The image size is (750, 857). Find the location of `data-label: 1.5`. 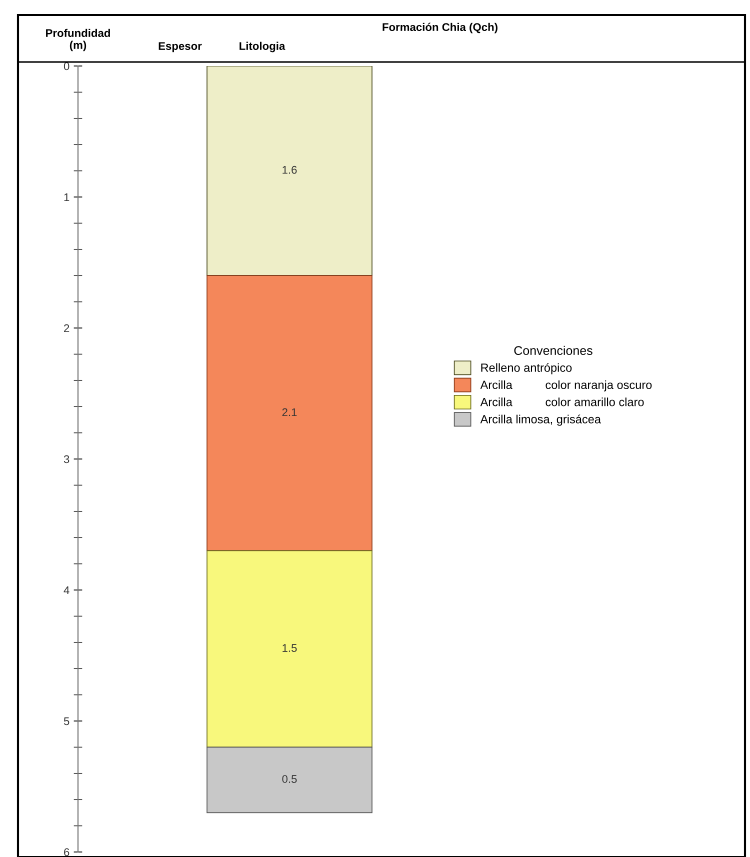

data-label: 1.5 is located at coordinates (289, 648).